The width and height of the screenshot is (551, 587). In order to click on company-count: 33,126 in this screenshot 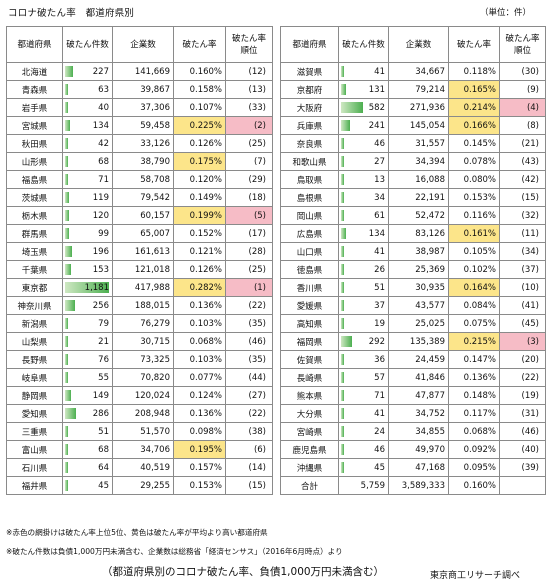, I will do `click(143, 143)`.